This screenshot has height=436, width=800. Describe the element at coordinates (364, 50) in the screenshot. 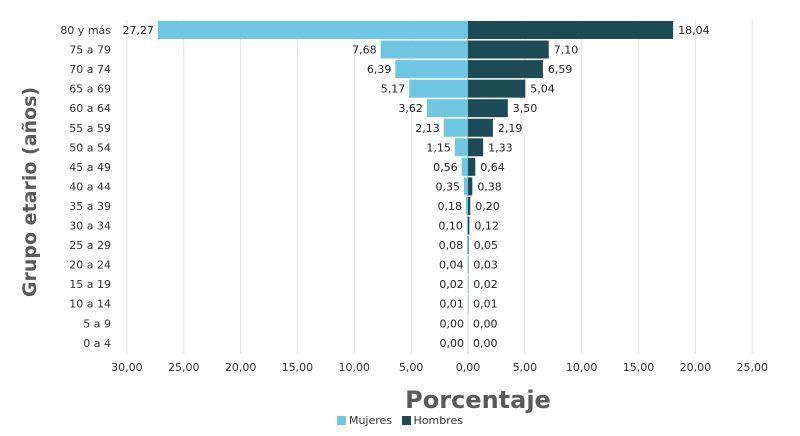

I see `data-label-mujeres: 7,68` at that location.